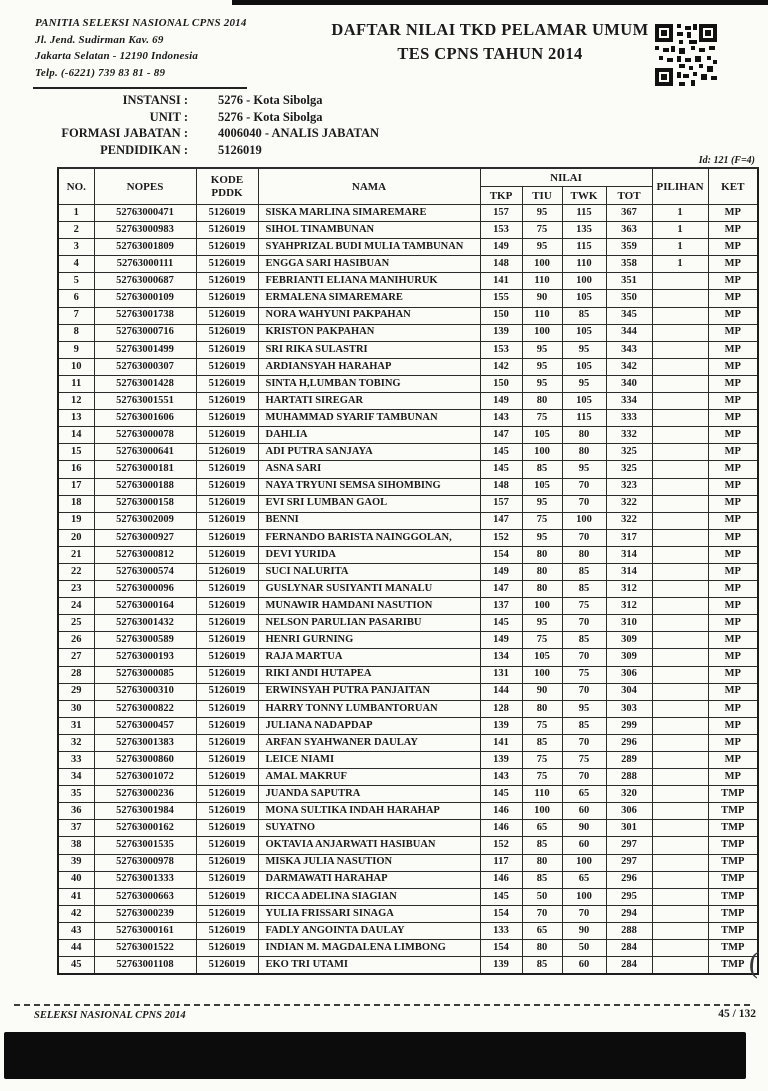 The width and height of the screenshot is (768, 1091). I want to click on cell-no: 14, so click(76, 435).